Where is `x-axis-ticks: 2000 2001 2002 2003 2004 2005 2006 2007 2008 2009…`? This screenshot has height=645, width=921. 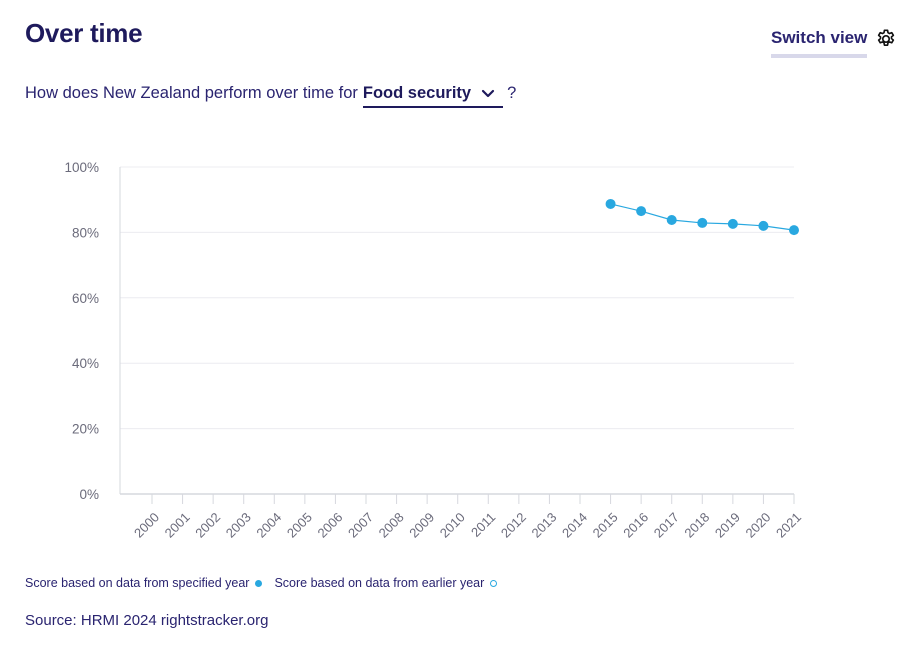 x-axis-ticks: 2000 2001 2002 2003 2004 2005 2006 2007 2008 2009… is located at coordinates (467, 517).